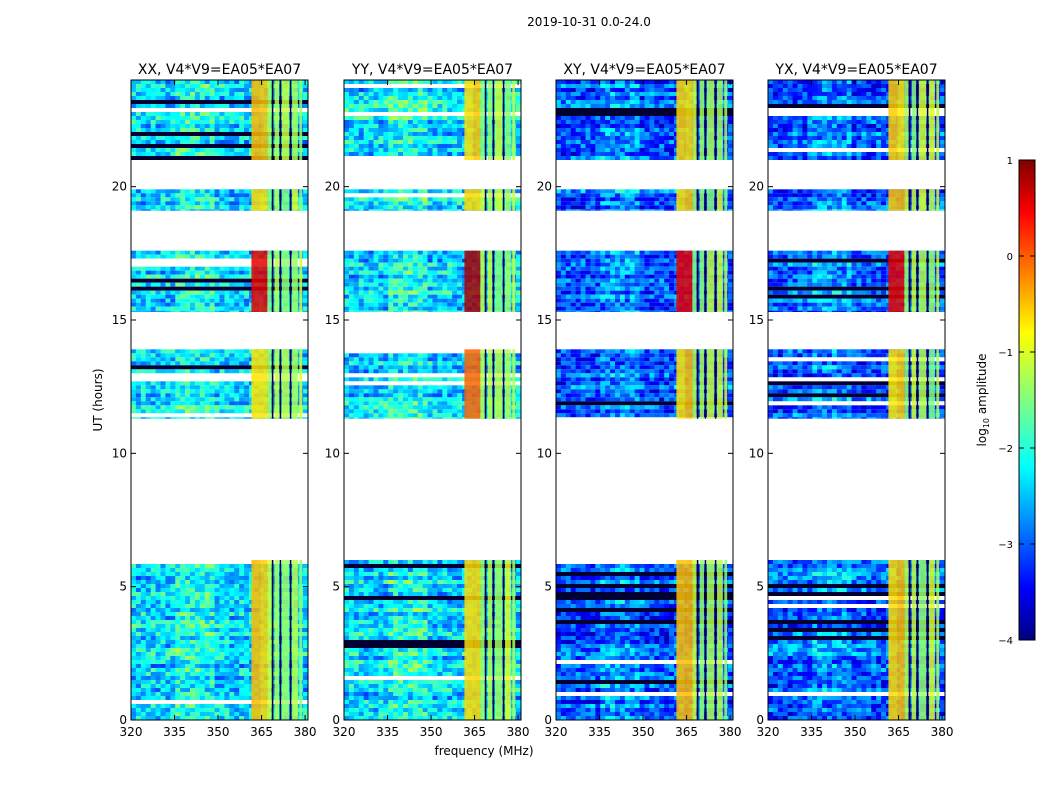 The image size is (1050, 800). I want to click on colorbar-tick-label: 0, so click(1010, 257).